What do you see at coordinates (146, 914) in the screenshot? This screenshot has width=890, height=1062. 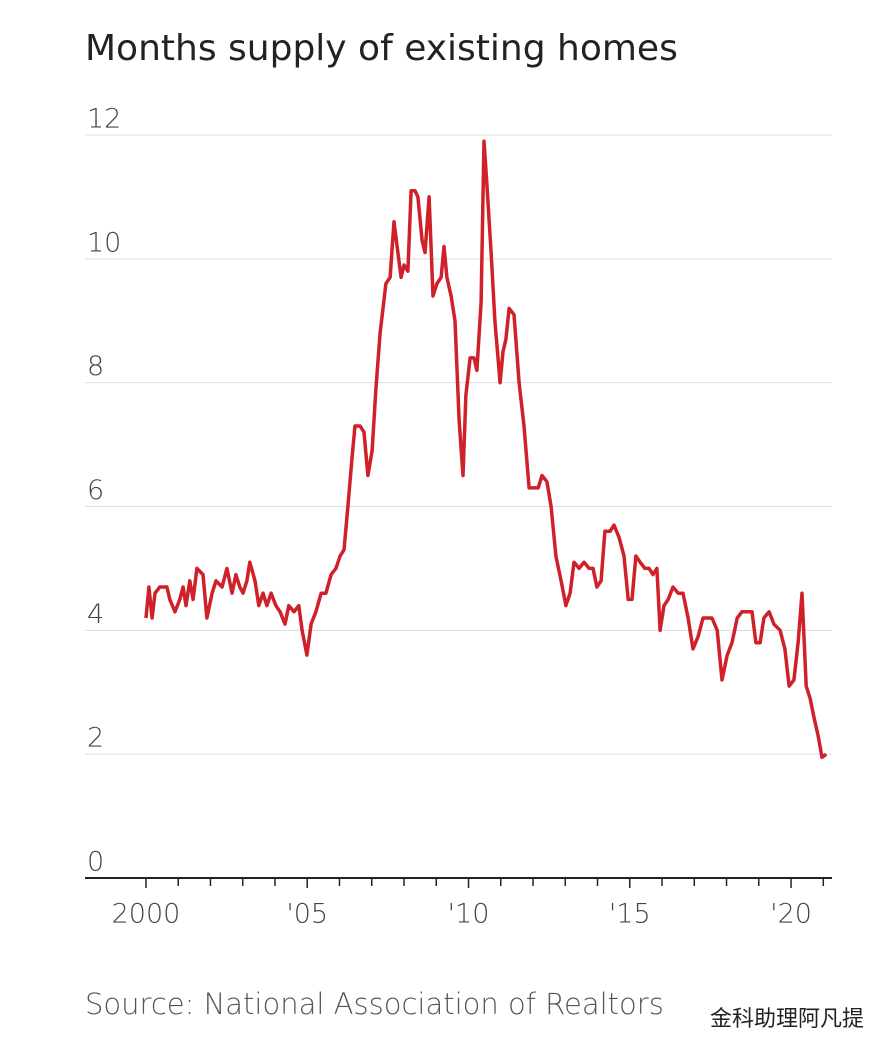 I see `x-tick-label: 2000` at bounding box center [146, 914].